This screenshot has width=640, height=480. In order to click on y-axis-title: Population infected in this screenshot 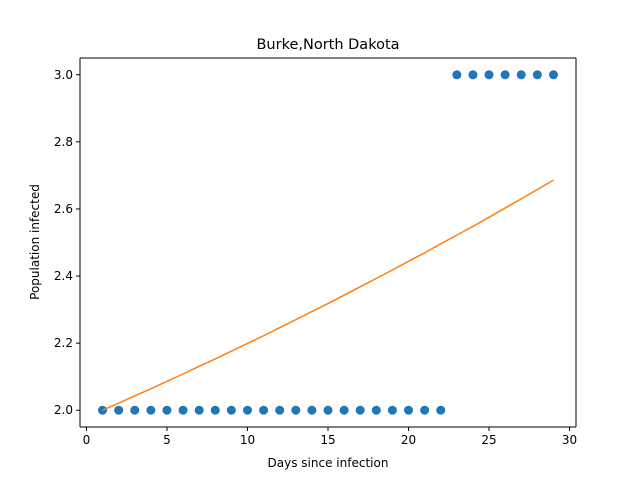, I will do `click(35, 242)`.